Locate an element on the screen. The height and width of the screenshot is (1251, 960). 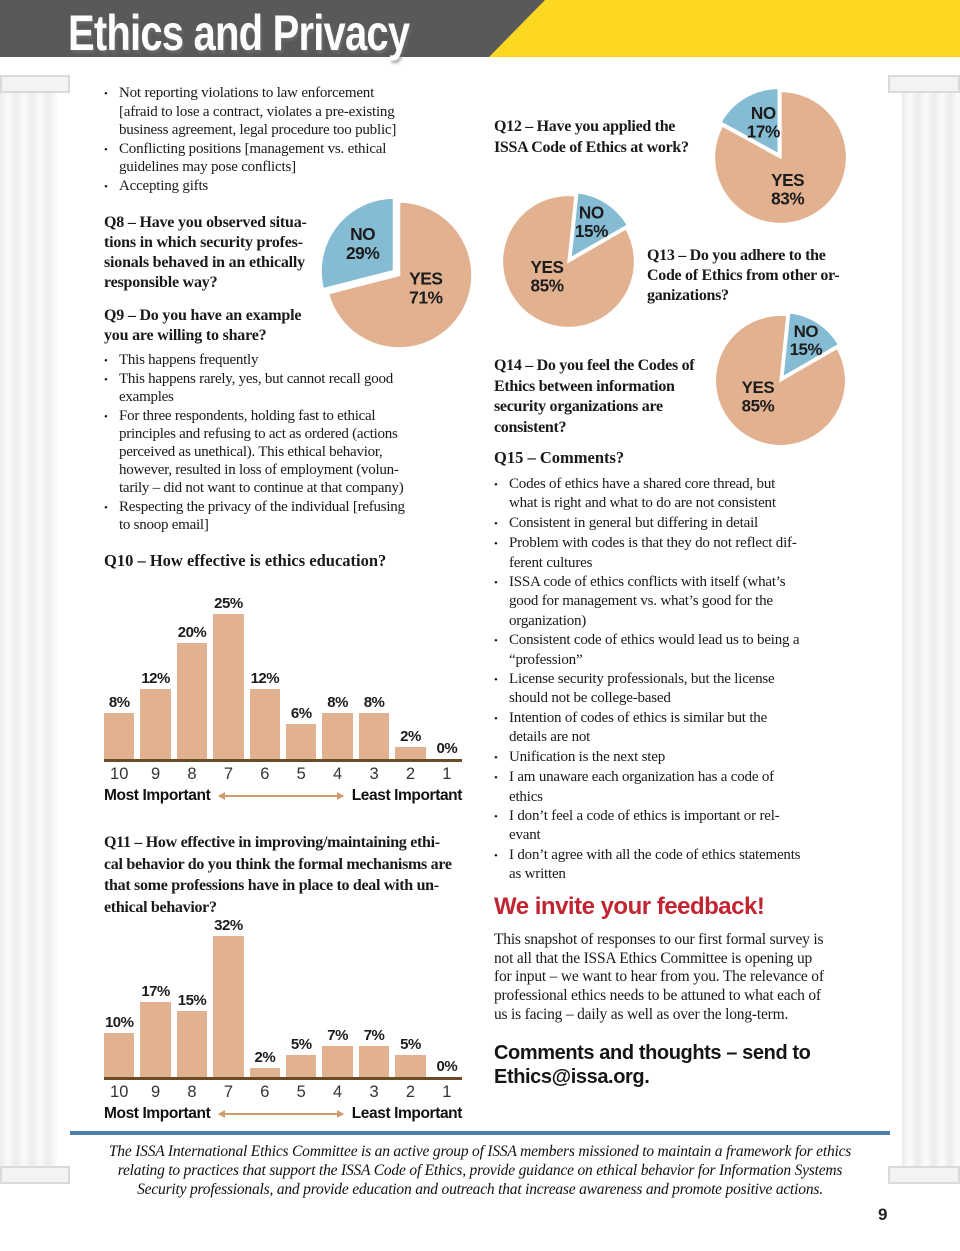
bar-cell: 32% is located at coordinates (228, 997).